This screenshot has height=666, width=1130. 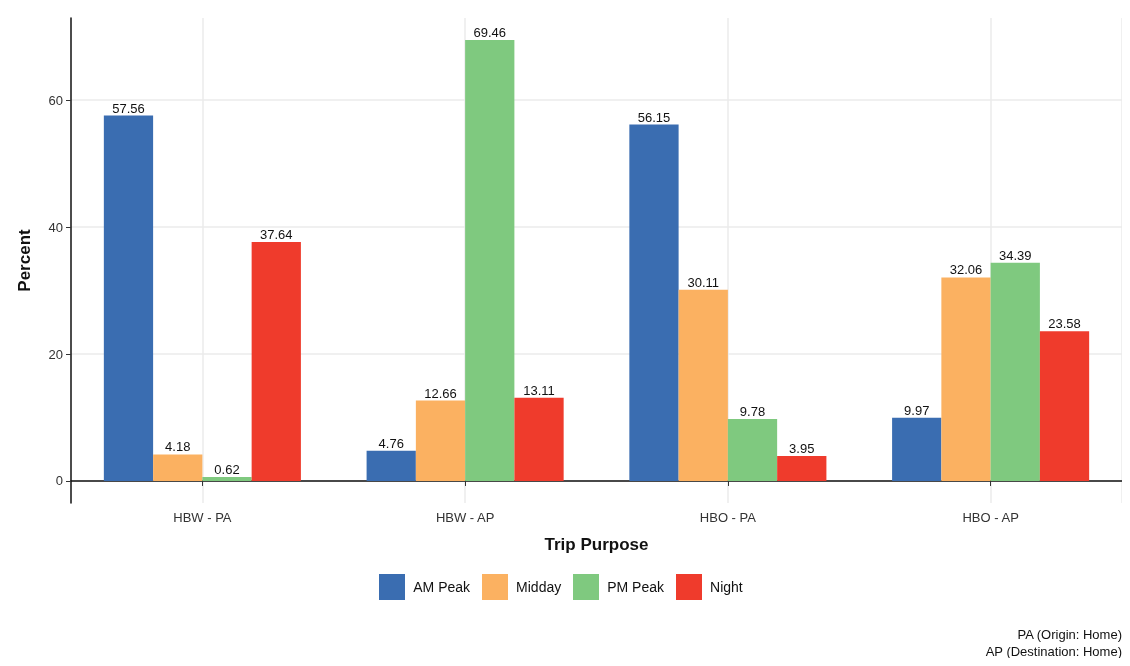 I want to click on x-axis-title: Trip Purpose, so click(x=596, y=544).